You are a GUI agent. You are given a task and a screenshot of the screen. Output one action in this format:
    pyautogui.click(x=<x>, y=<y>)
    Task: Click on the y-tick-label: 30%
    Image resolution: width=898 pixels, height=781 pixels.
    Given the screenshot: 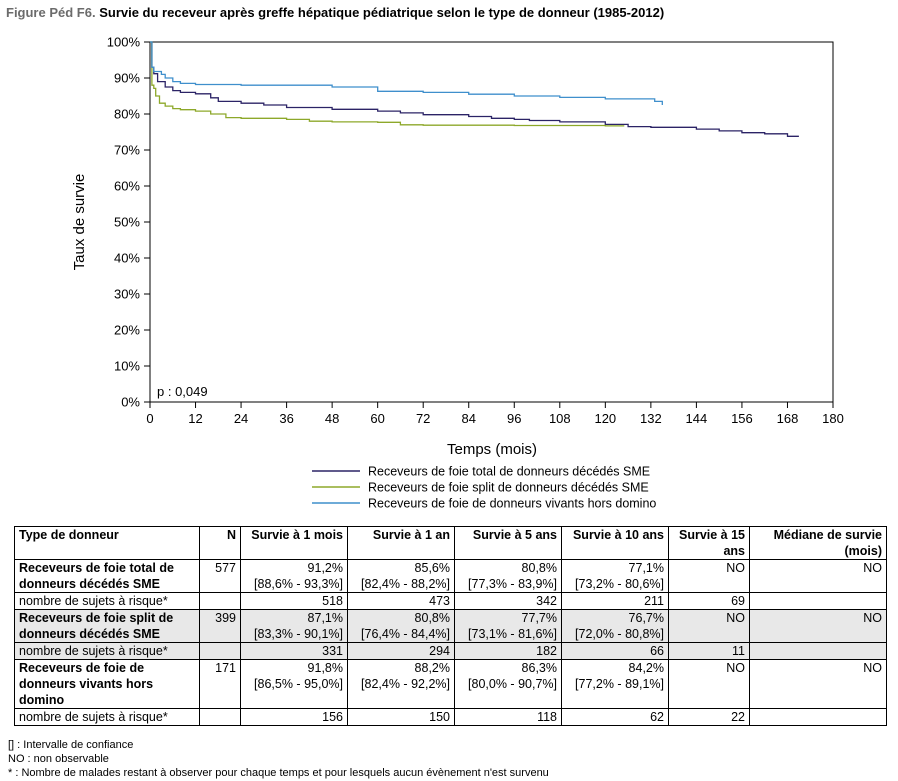 What is the action you would take?
    pyautogui.click(x=127, y=294)
    